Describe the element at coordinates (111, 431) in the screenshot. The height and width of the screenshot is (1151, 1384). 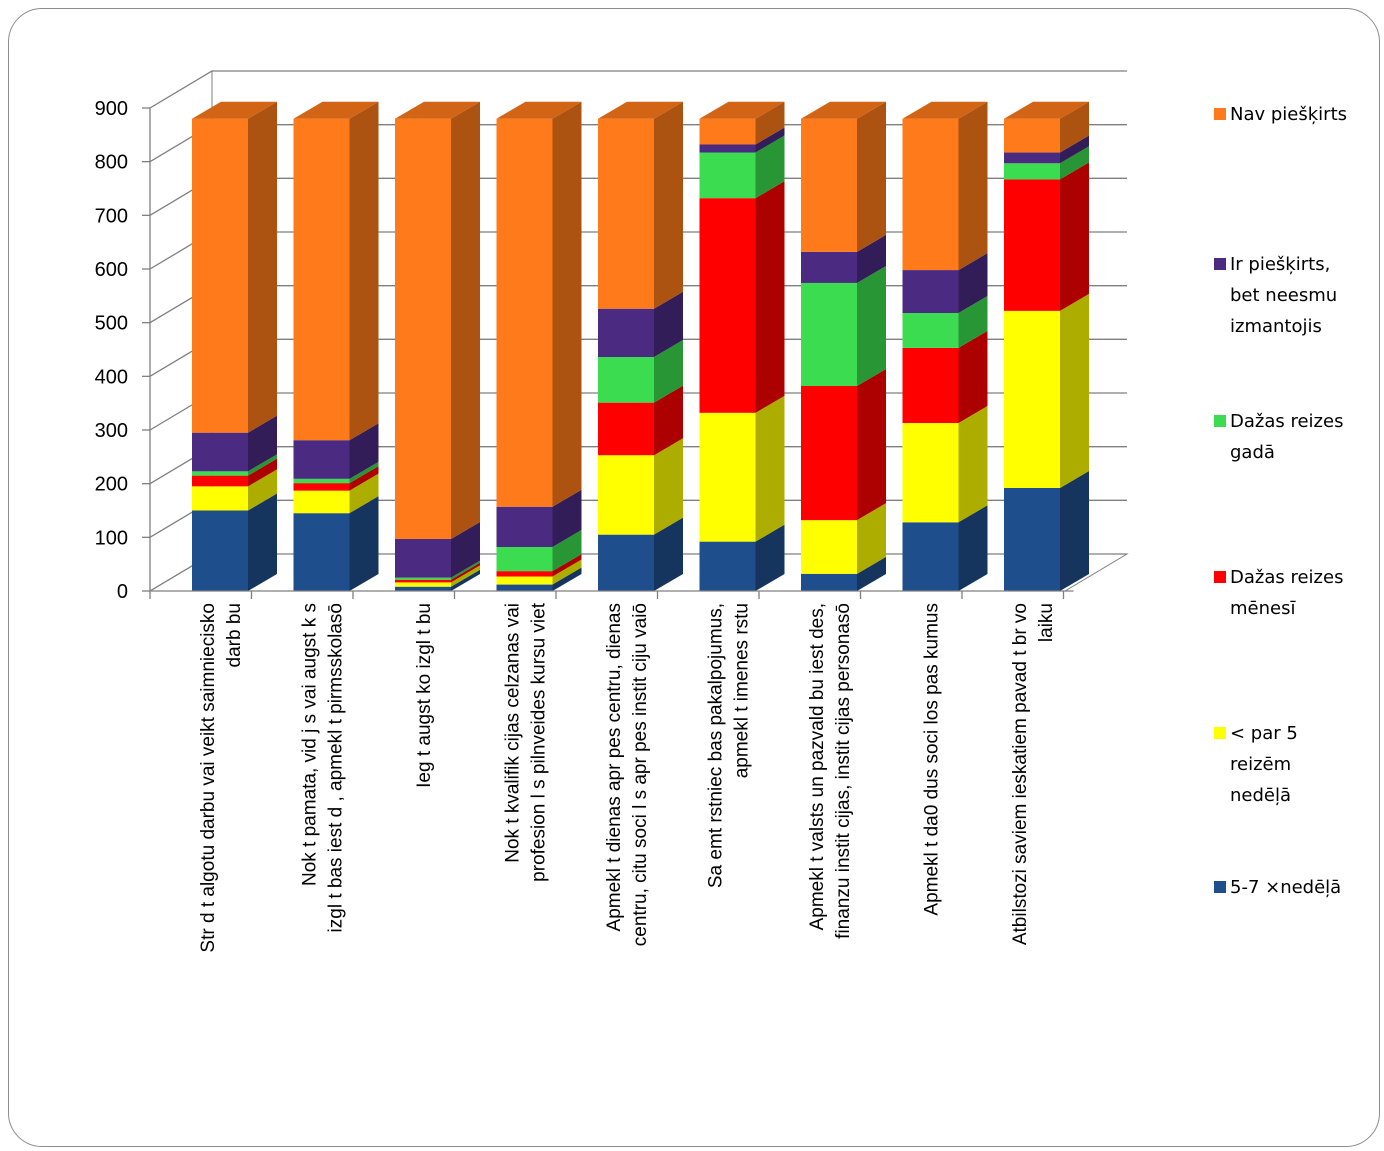
I see `y-tick-label: 300` at that location.